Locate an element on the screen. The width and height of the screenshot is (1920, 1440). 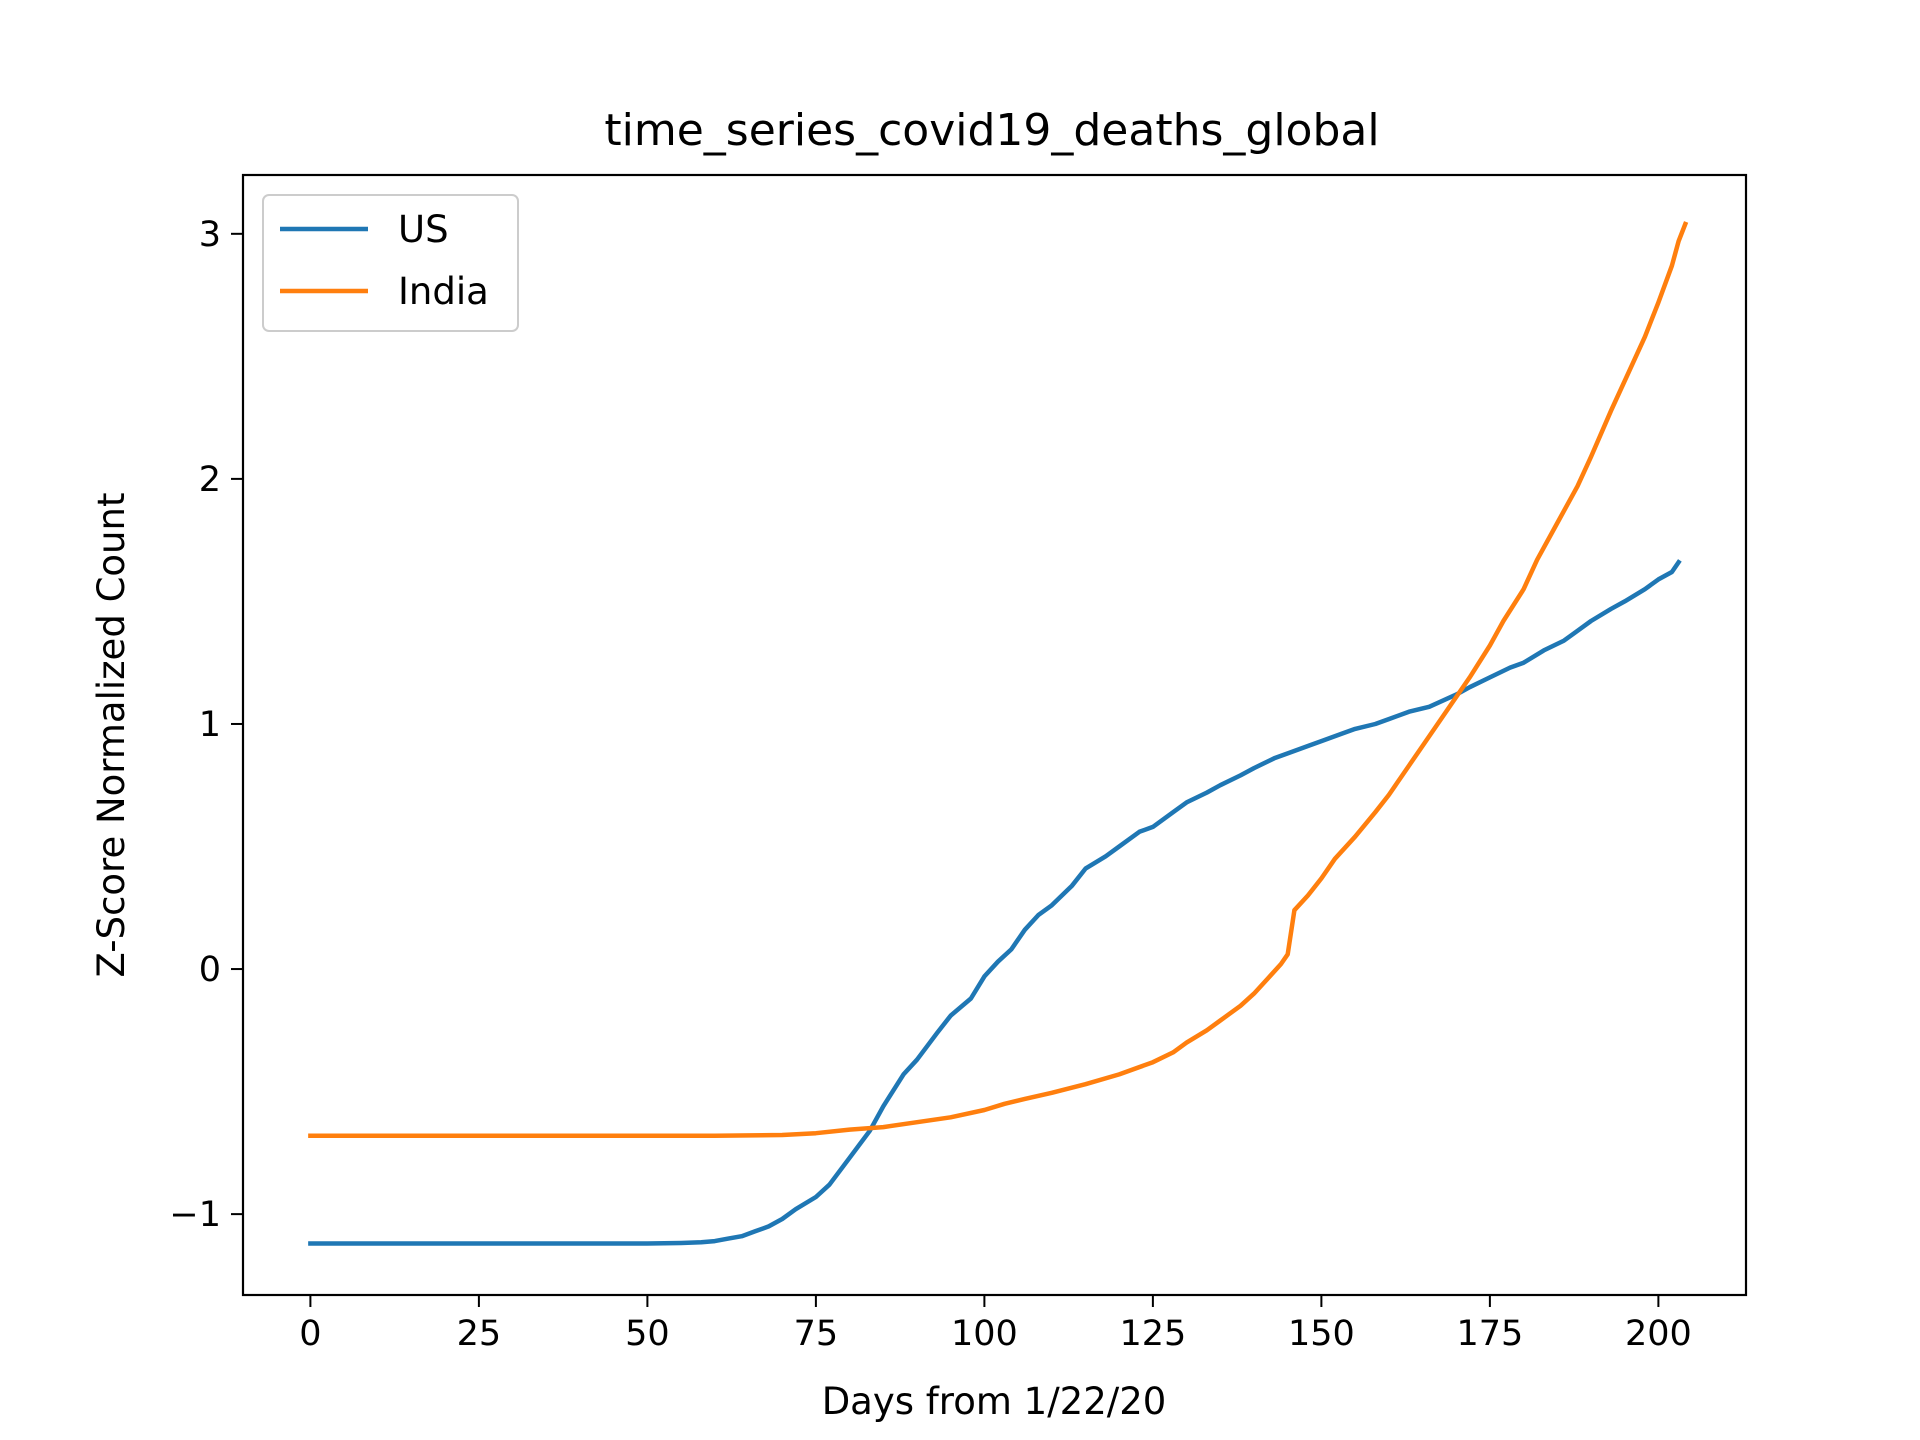
x-tick-label: 0 is located at coordinates (310, 1334).